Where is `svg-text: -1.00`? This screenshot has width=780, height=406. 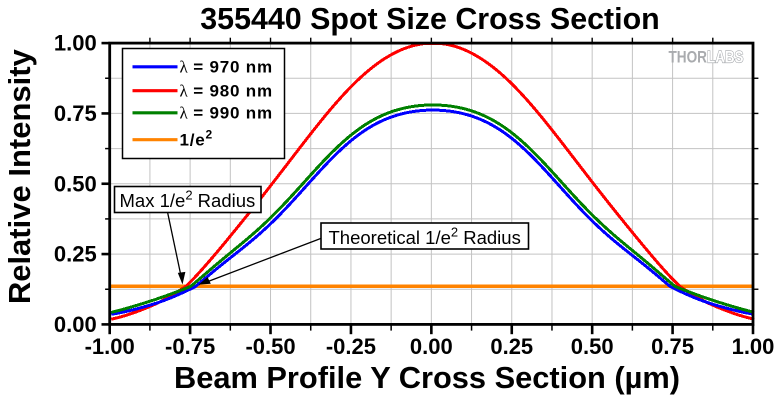
svg-text: -1.00 is located at coordinates (110, 346).